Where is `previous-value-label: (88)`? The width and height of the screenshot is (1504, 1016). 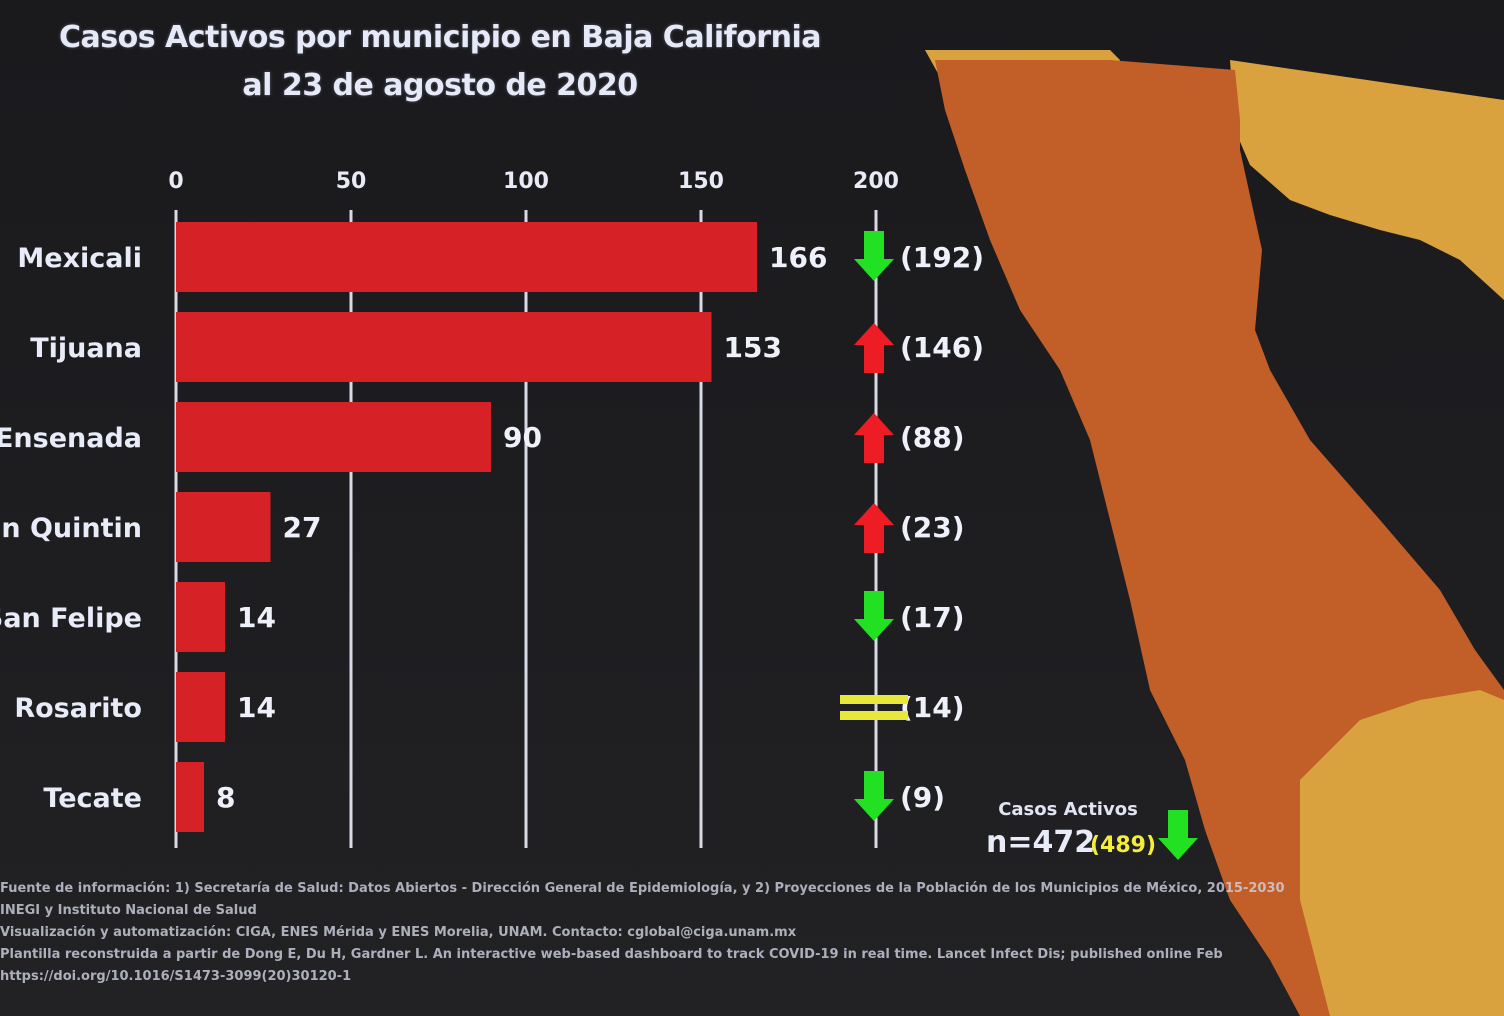 previous-value-label: (88) is located at coordinates (932, 437).